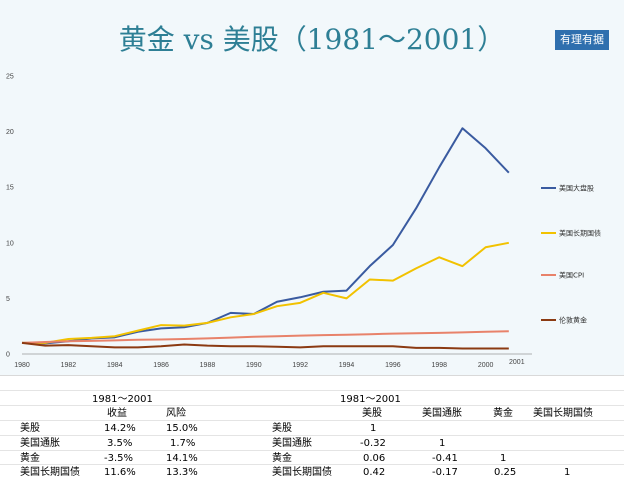 The height and width of the screenshot is (479, 624). What do you see at coordinates (8, 299) in the screenshot?
I see `y-tick-label: 5` at bounding box center [8, 299].